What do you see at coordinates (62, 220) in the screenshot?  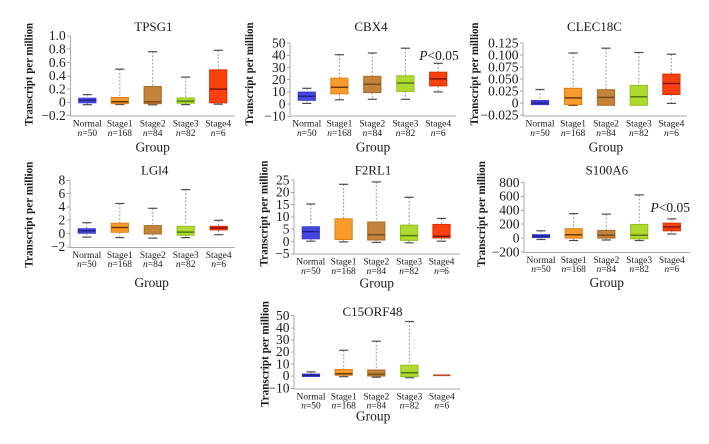 I see `svg-text: 2` at bounding box center [62, 220].